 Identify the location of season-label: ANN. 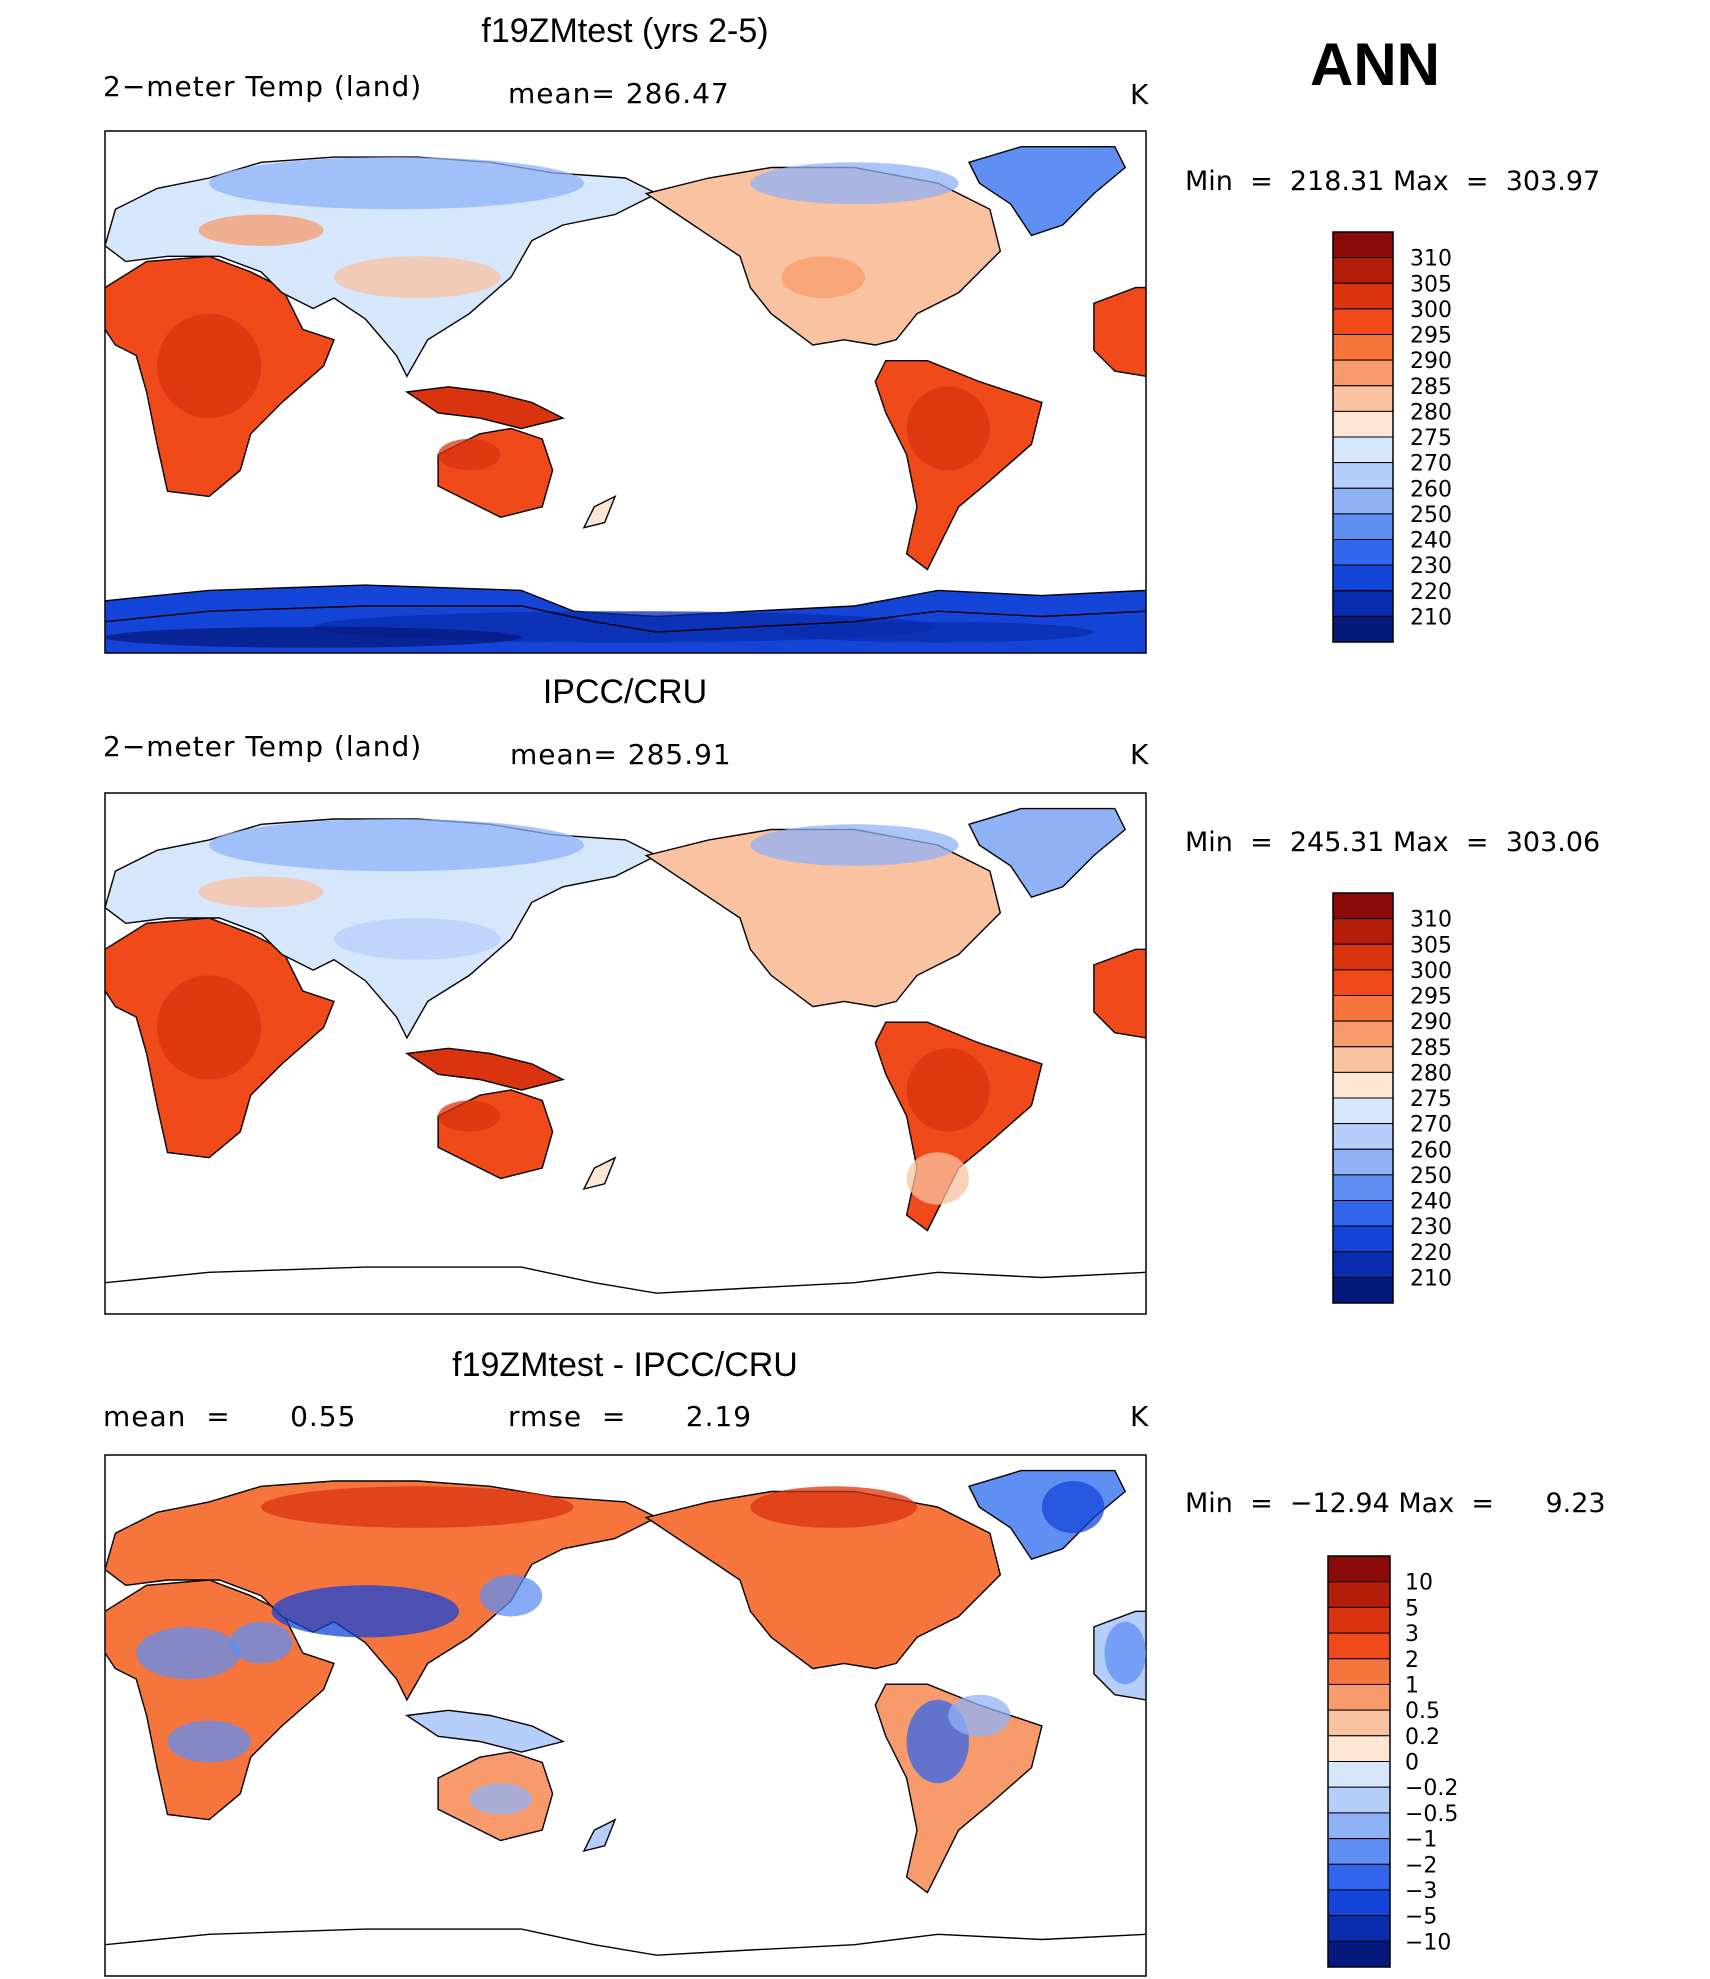
(1375, 64).